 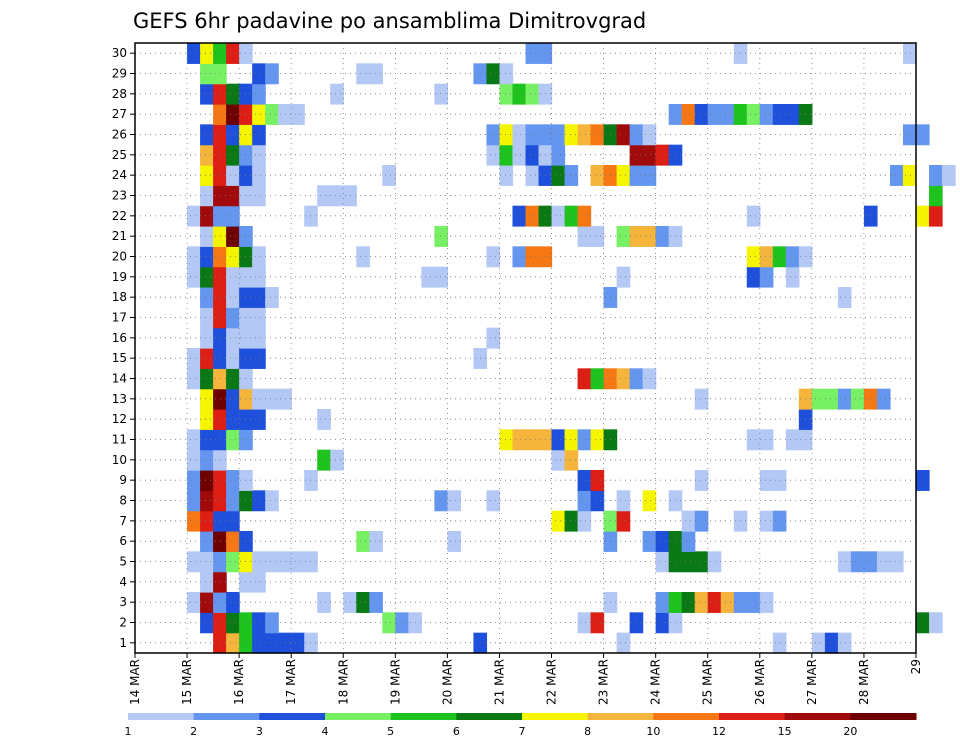 I want to click on y-tick-label: 28, so click(x=119, y=94).